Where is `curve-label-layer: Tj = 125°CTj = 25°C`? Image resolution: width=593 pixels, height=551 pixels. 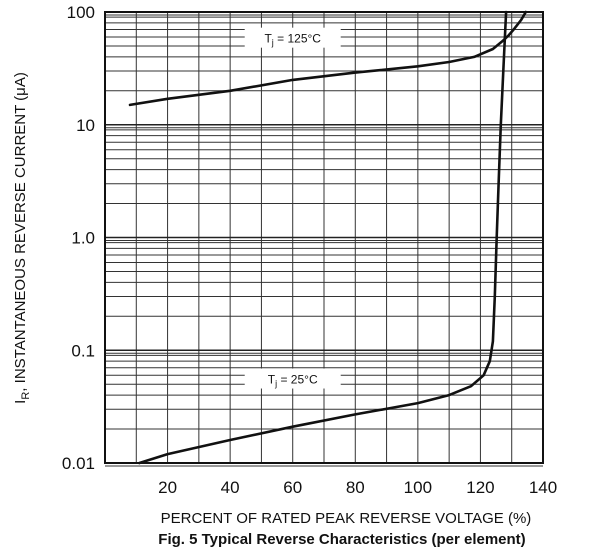
curve-label-layer: Tj = 125°CTj = 25°C is located at coordinates (292, 208).